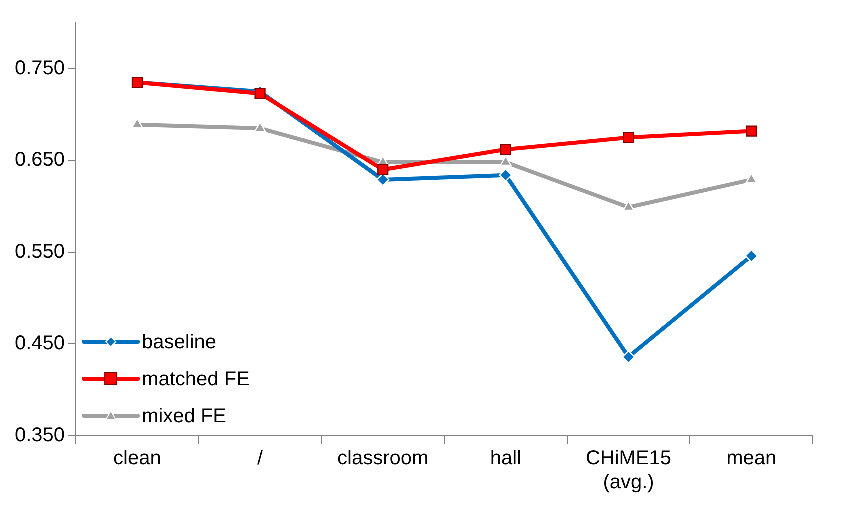  Describe the element at coordinates (40, 68) in the screenshot. I see `y-tick-label: 0.750` at that location.